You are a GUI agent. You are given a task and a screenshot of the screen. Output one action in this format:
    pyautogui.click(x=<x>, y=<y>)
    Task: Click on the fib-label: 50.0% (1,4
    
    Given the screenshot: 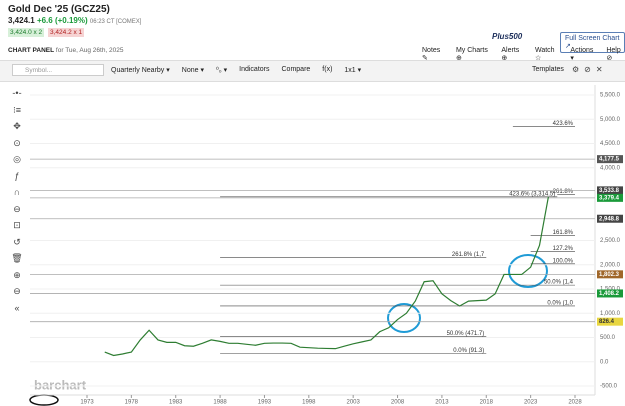 What is the action you would take?
    pyautogui.click(x=559, y=283)
    